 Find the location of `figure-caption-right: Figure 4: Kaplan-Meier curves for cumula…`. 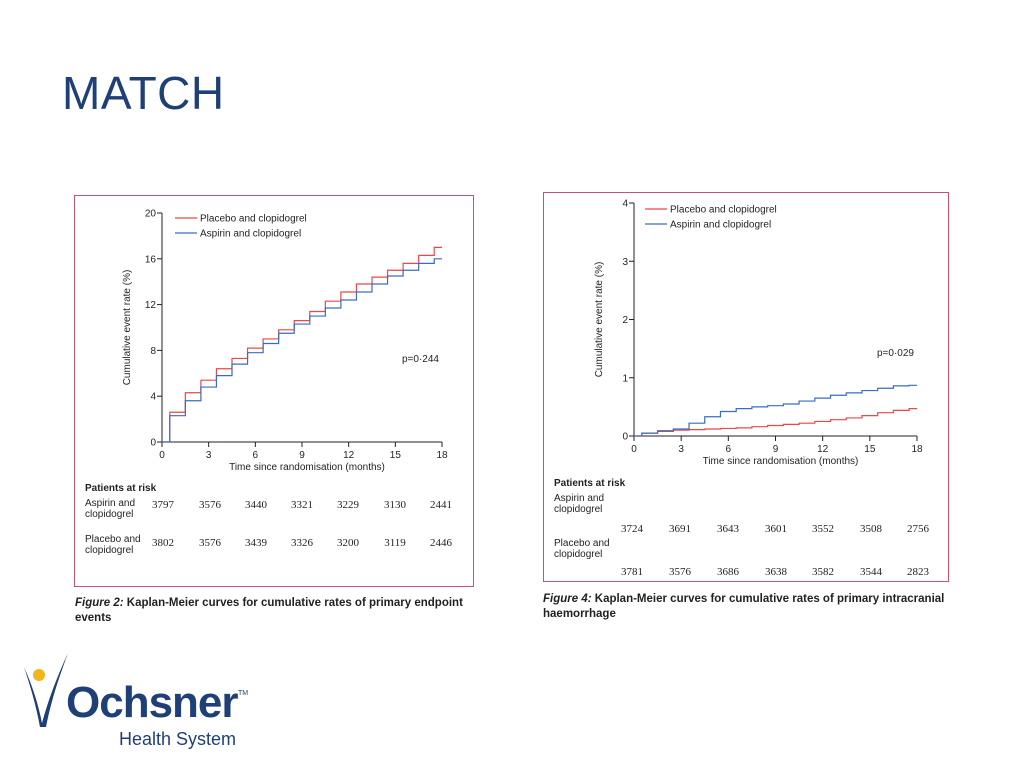

figure-caption-right: Figure 4: Kaplan-Meier curves for cumula… is located at coordinates (748, 607).